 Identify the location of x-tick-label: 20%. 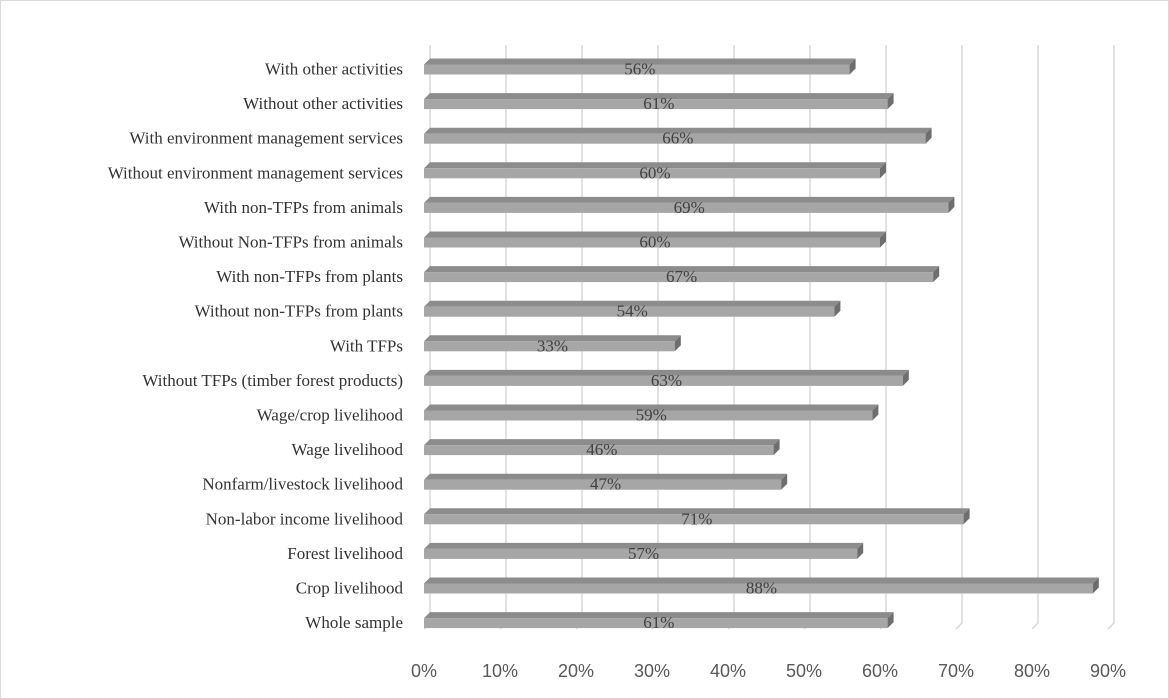
(576, 671).